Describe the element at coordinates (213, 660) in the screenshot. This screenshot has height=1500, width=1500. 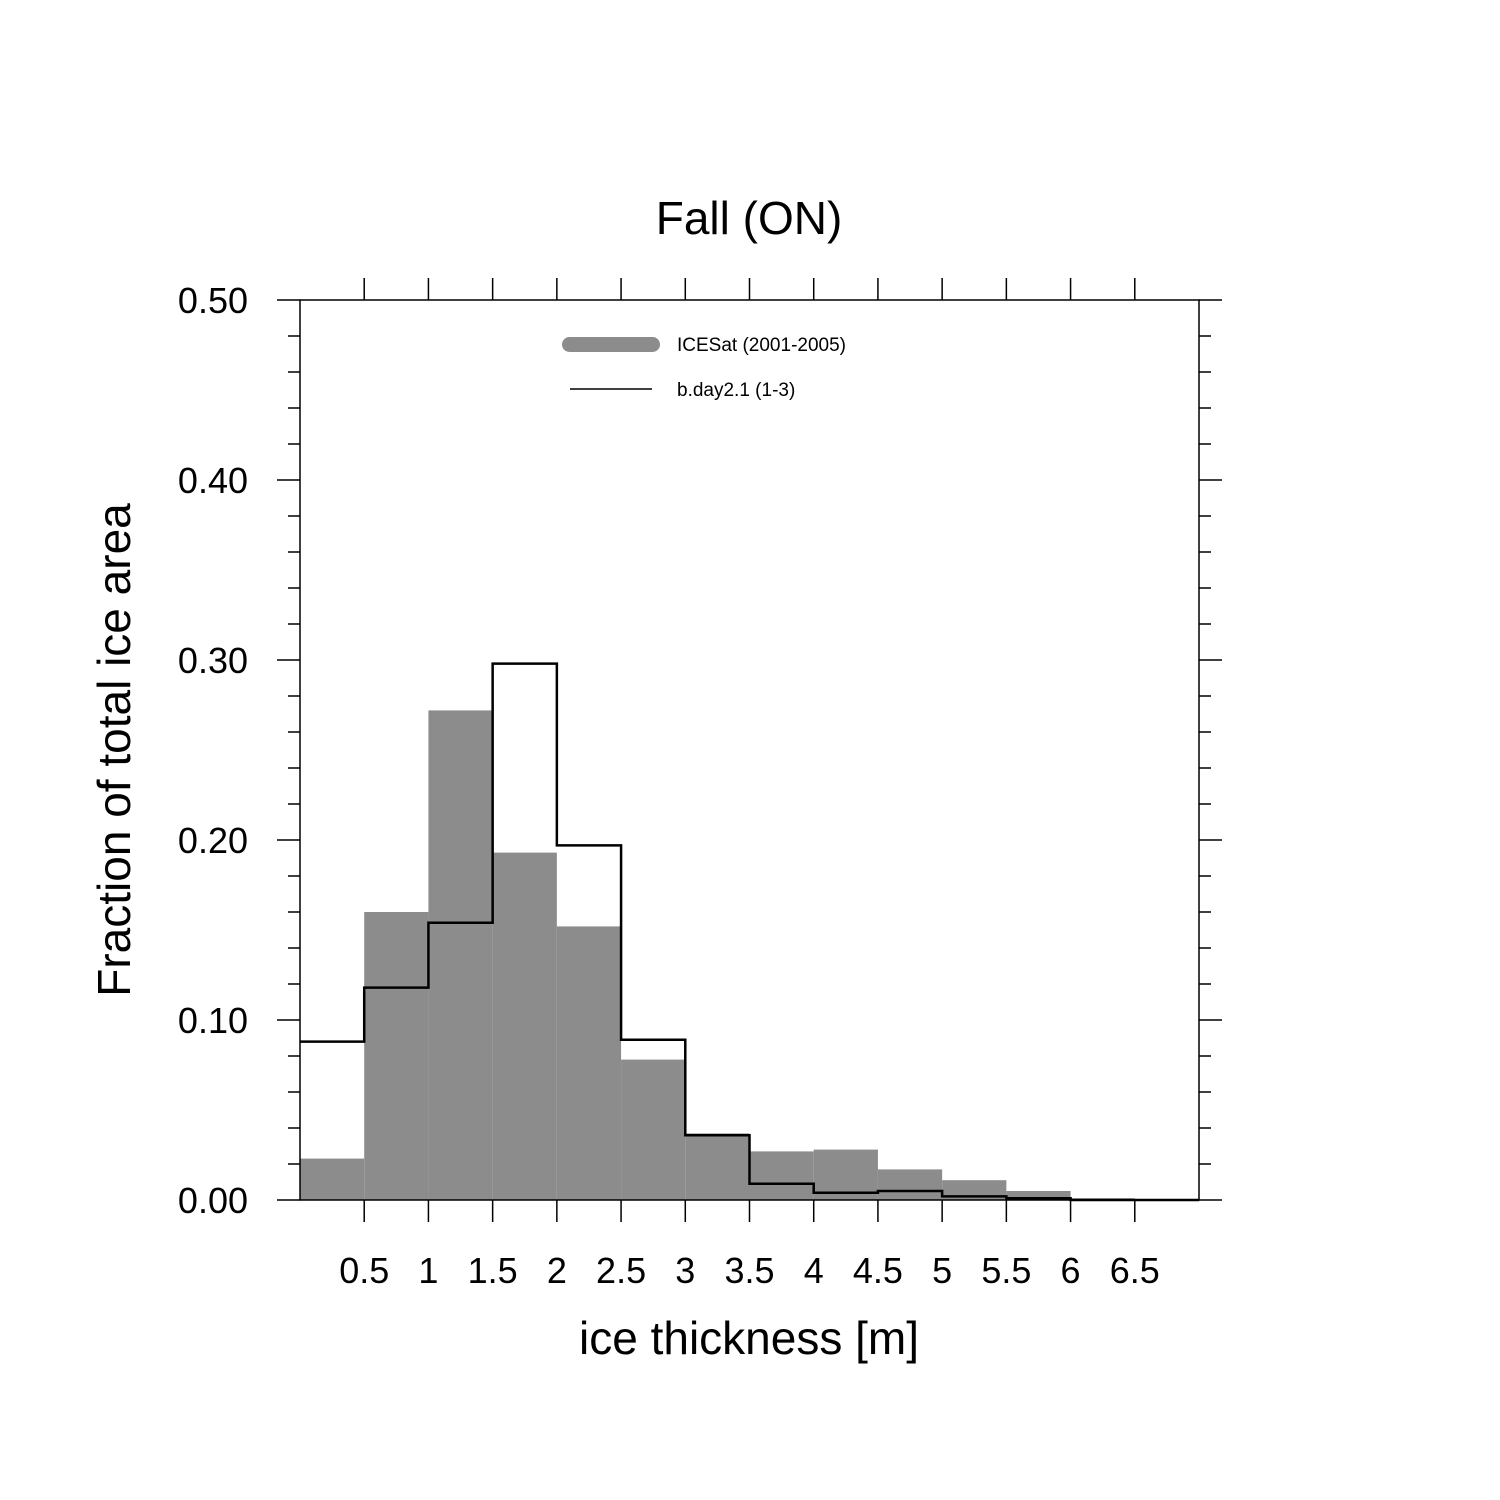
I see `y-tick-label: 0.30` at that location.